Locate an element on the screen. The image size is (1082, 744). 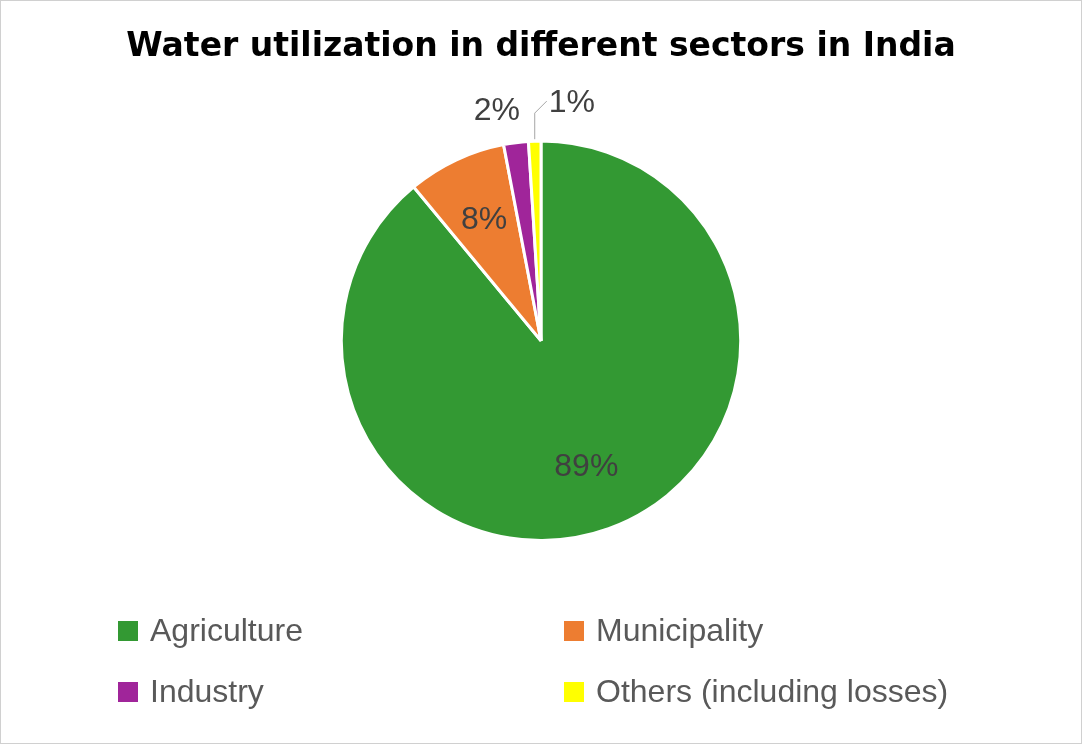
chart-title: Water utilization in different sectors in India is located at coordinates (541, 45).